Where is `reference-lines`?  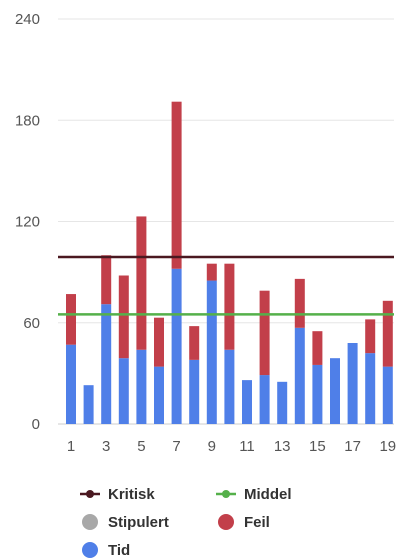 reference-lines is located at coordinates (226, 285).